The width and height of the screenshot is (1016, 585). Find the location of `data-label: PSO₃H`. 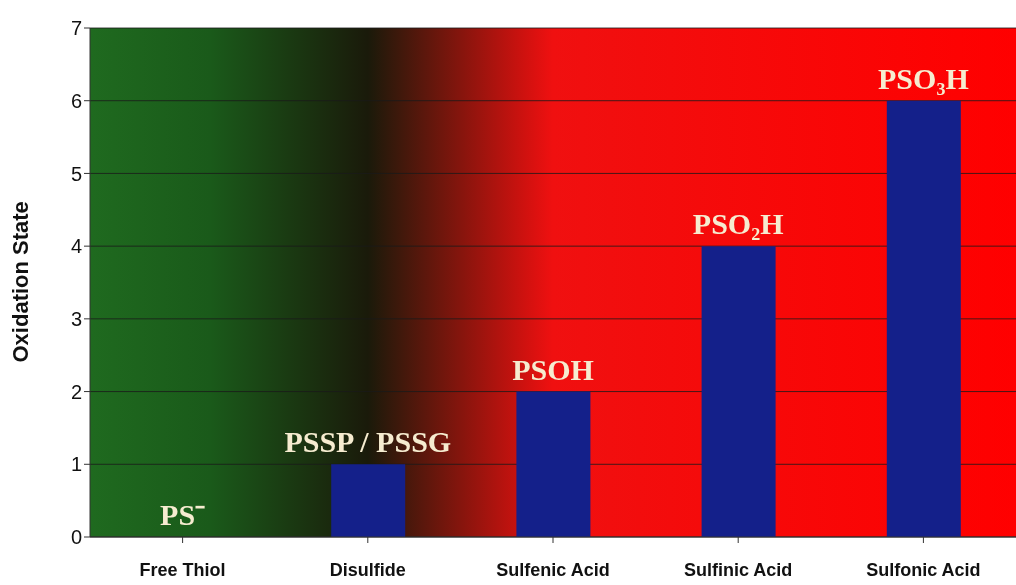

data-label: PSO₃H is located at coordinates (923, 78).